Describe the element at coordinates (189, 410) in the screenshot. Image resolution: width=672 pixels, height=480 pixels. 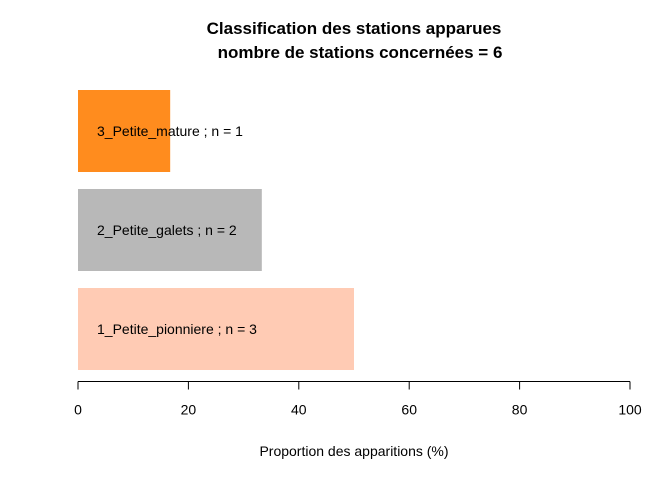
I see `x-tick-label-20: 20` at that location.